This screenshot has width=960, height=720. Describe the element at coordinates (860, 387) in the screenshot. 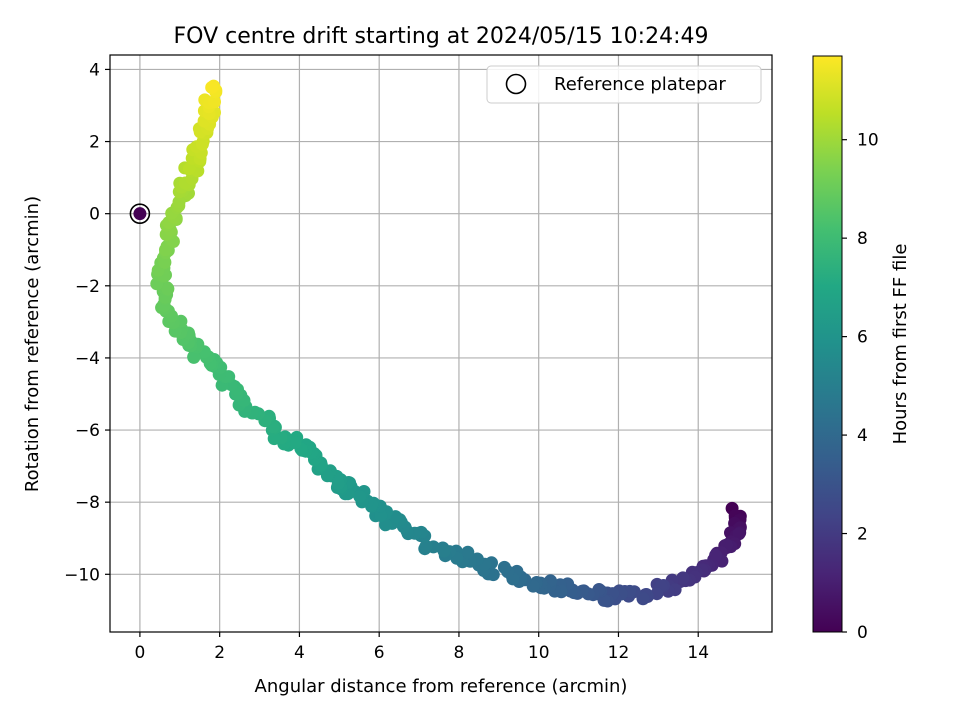

I see `colorbar-ticks: 0 2 4 6 8 10` at that location.